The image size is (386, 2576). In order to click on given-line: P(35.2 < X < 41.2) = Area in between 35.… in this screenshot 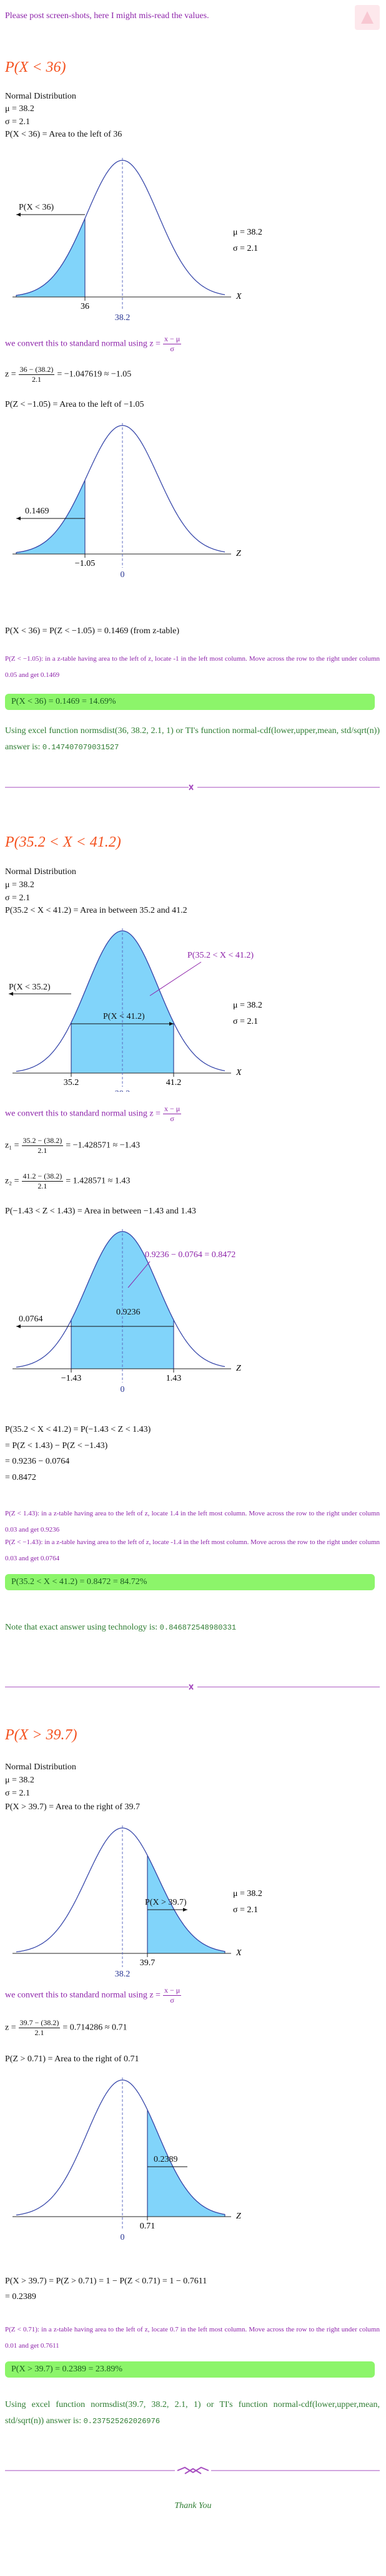, I will do `click(96, 911)`.